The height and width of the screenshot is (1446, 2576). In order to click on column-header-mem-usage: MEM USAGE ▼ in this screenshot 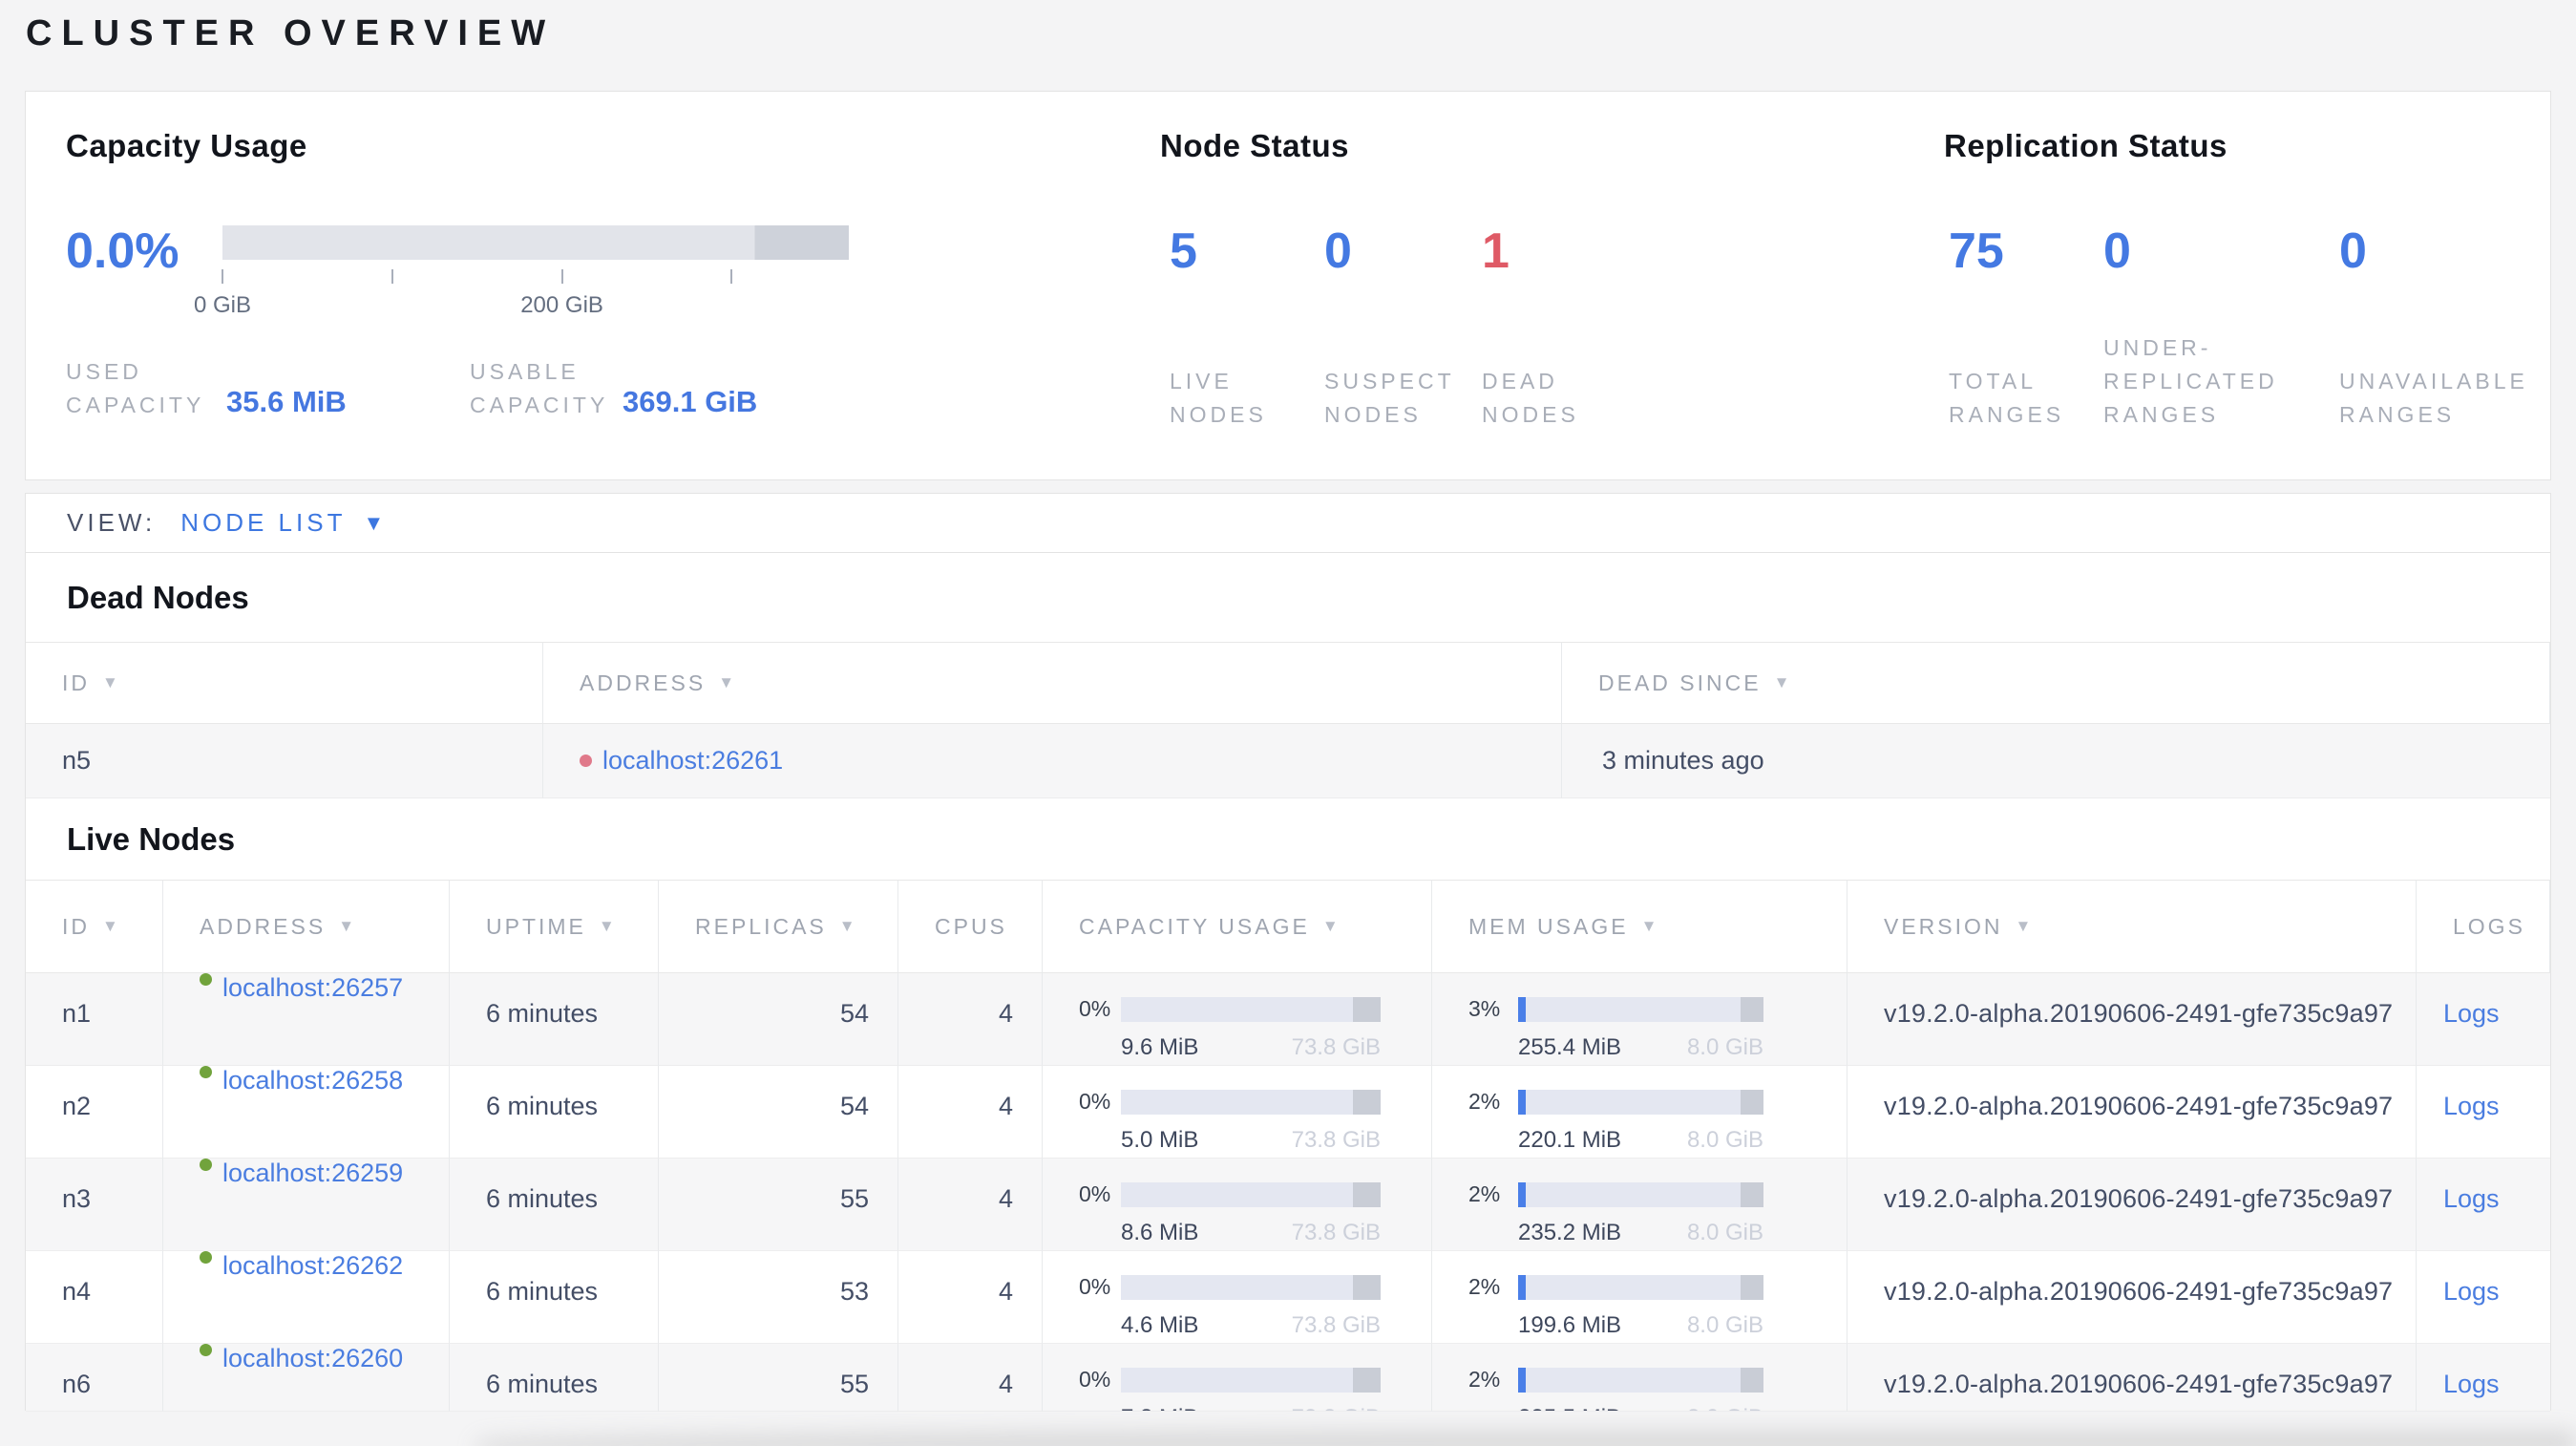, I will do `click(1640, 926)`.